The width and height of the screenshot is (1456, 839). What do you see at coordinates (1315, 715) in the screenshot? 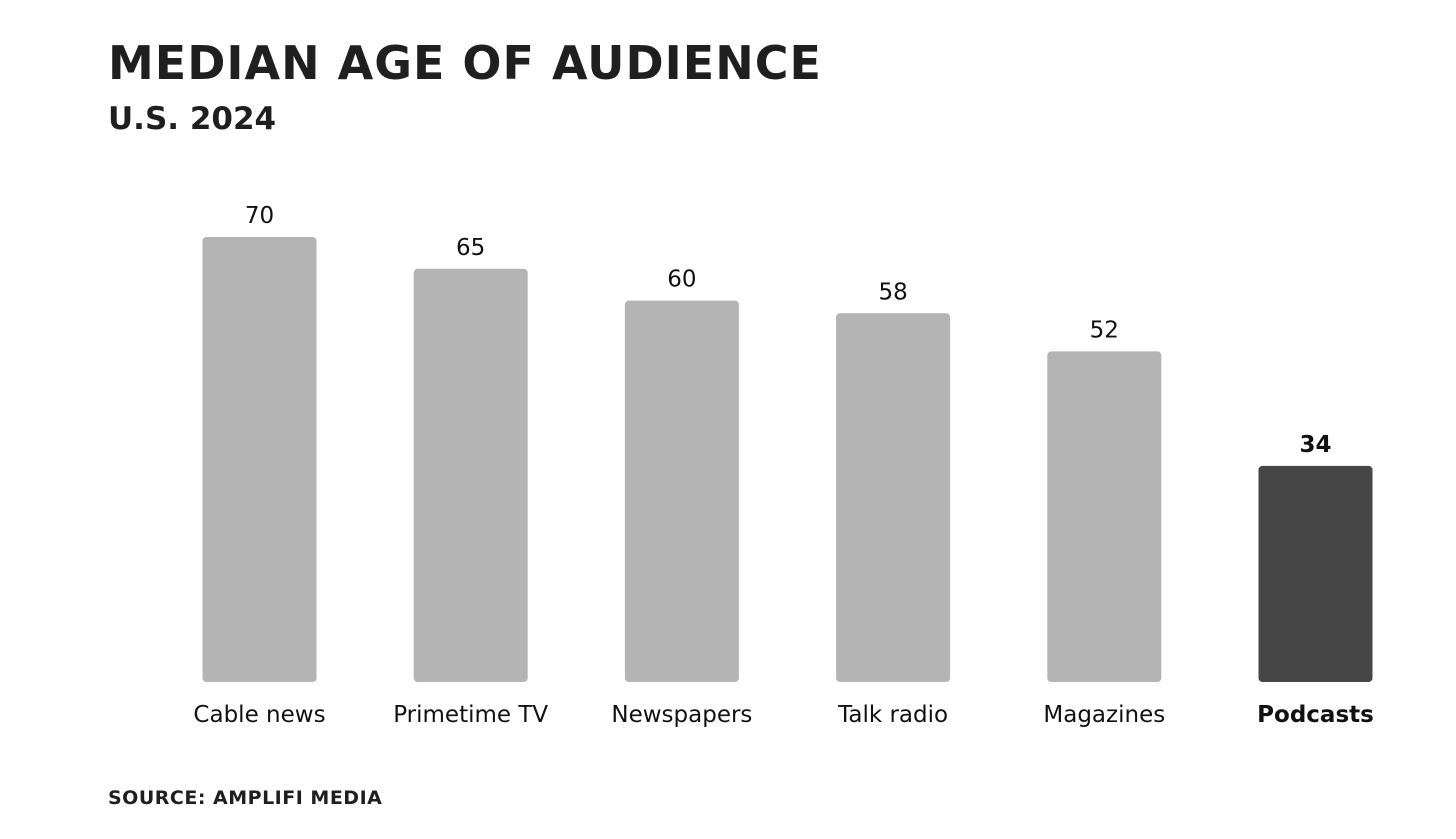
I see `category-label: Podcasts` at bounding box center [1315, 715].